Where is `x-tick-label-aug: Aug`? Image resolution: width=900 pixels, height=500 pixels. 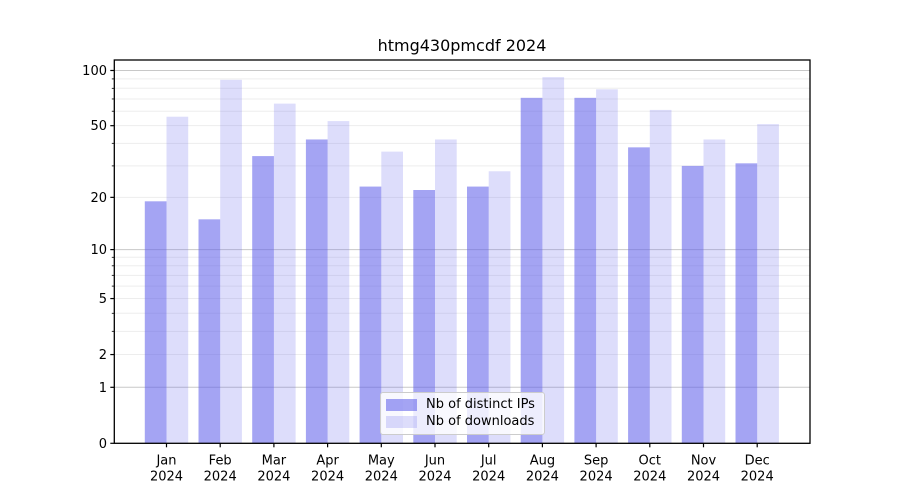 x-tick-label-aug: Aug is located at coordinates (542, 460).